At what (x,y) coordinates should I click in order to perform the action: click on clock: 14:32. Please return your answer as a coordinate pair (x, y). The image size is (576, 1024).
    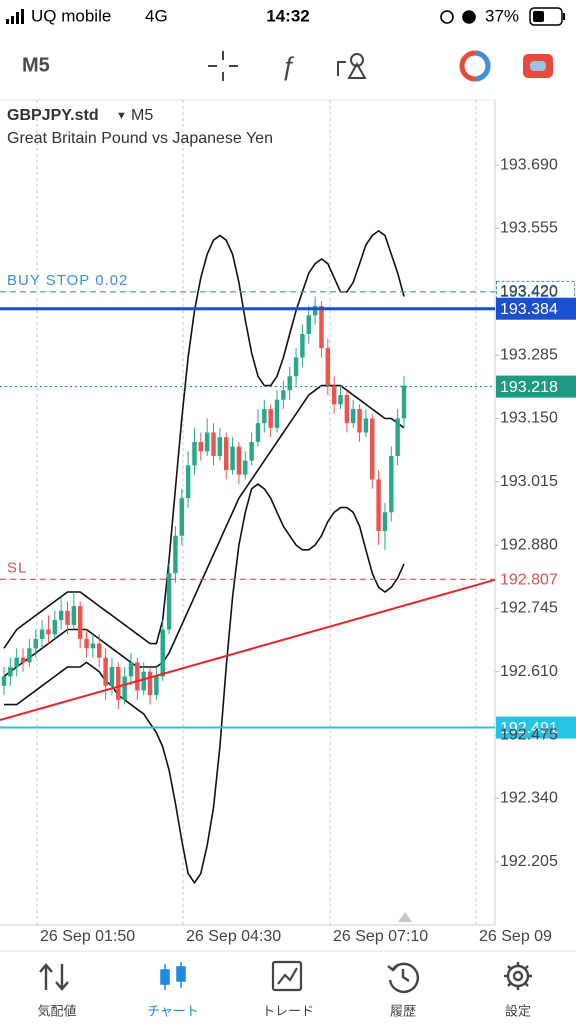
    Looking at the image, I should click on (287, 15).